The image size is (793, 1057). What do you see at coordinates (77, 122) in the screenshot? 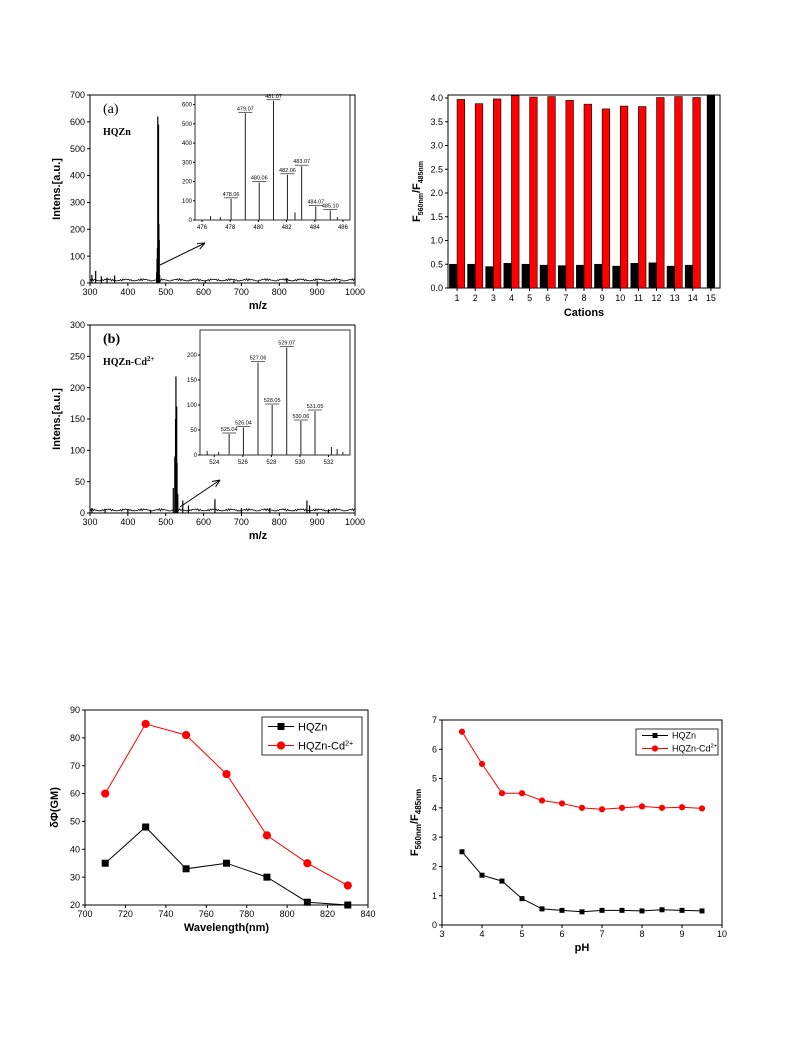
I see `y-tick-label: 600` at bounding box center [77, 122].